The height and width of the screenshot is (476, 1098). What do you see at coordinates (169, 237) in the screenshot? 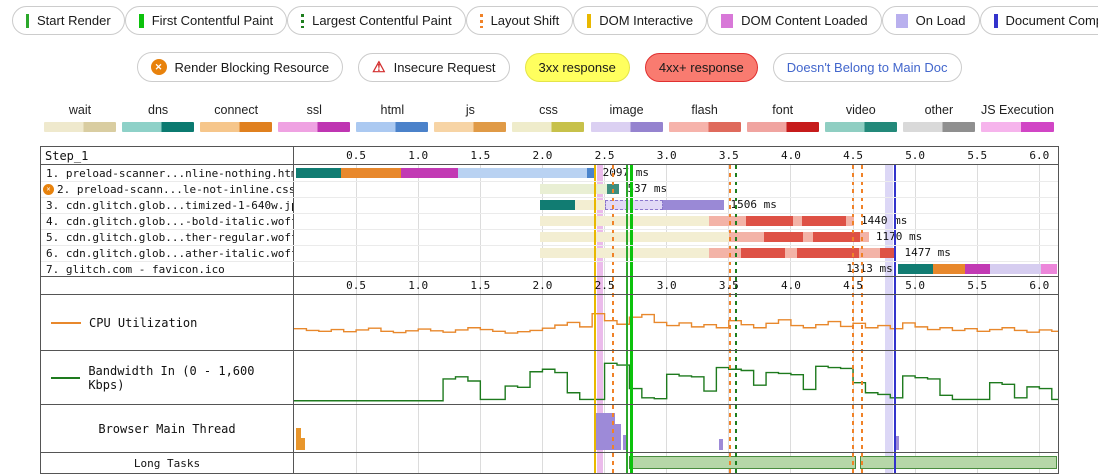
I see `request-label-text: 5. cdn.glitch.glob...ther-regular.woff2` at bounding box center [169, 237].